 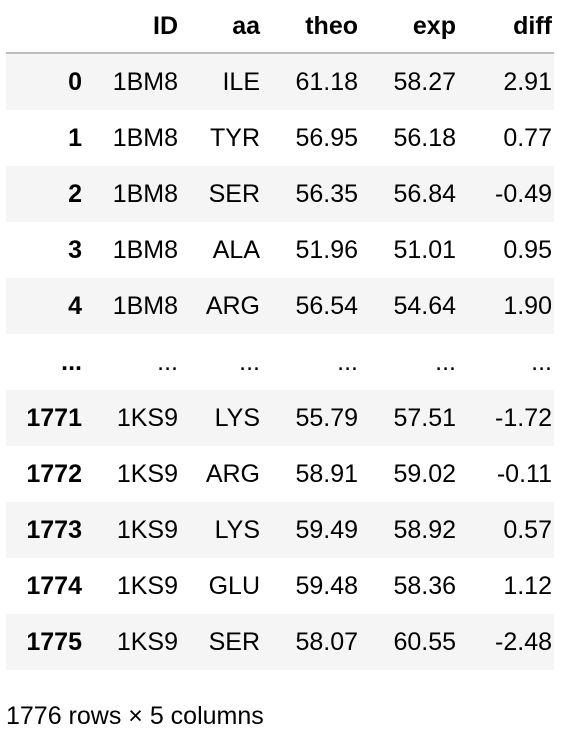 What do you see at coordinates (326, 641) in the screenshot?
I see `cell-theo: 58.07` at bounding box center [326, 641].